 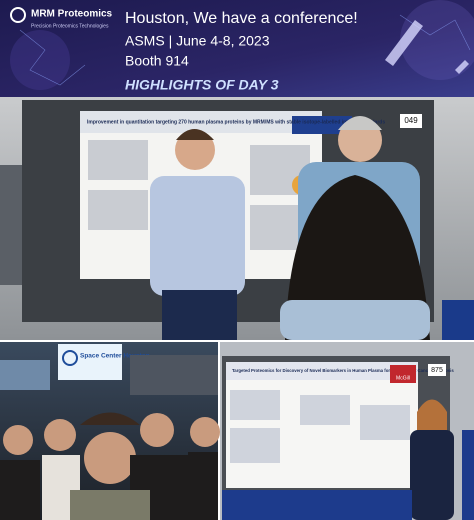 What do you see at coordinates (202, 85) in the screenshot?
I see `highlight: HIGHLIGHTS OF DAY 3` at bounding box center [202, 85].